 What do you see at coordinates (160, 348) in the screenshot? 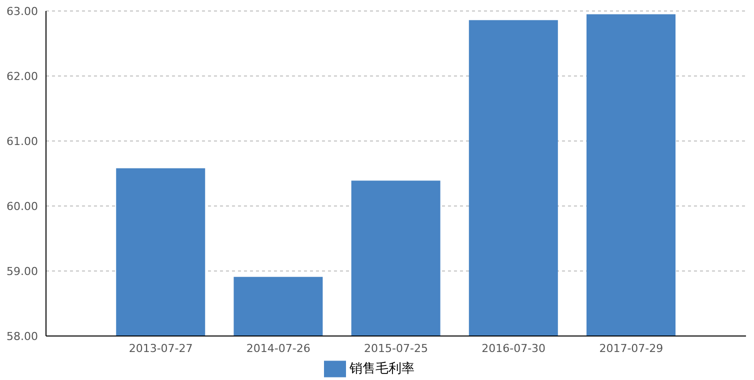
I see `x-tick-label: 2013-07-27` at bounding box center [160, 348].